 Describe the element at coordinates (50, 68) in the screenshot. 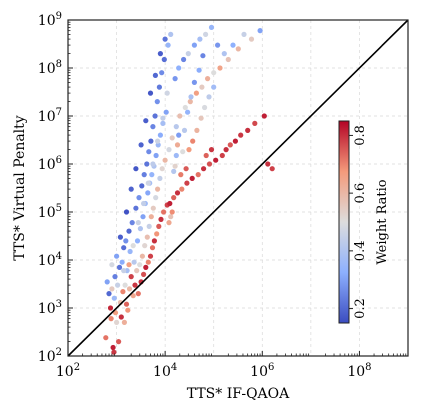

I see `y-tick-label: 108` at that location.